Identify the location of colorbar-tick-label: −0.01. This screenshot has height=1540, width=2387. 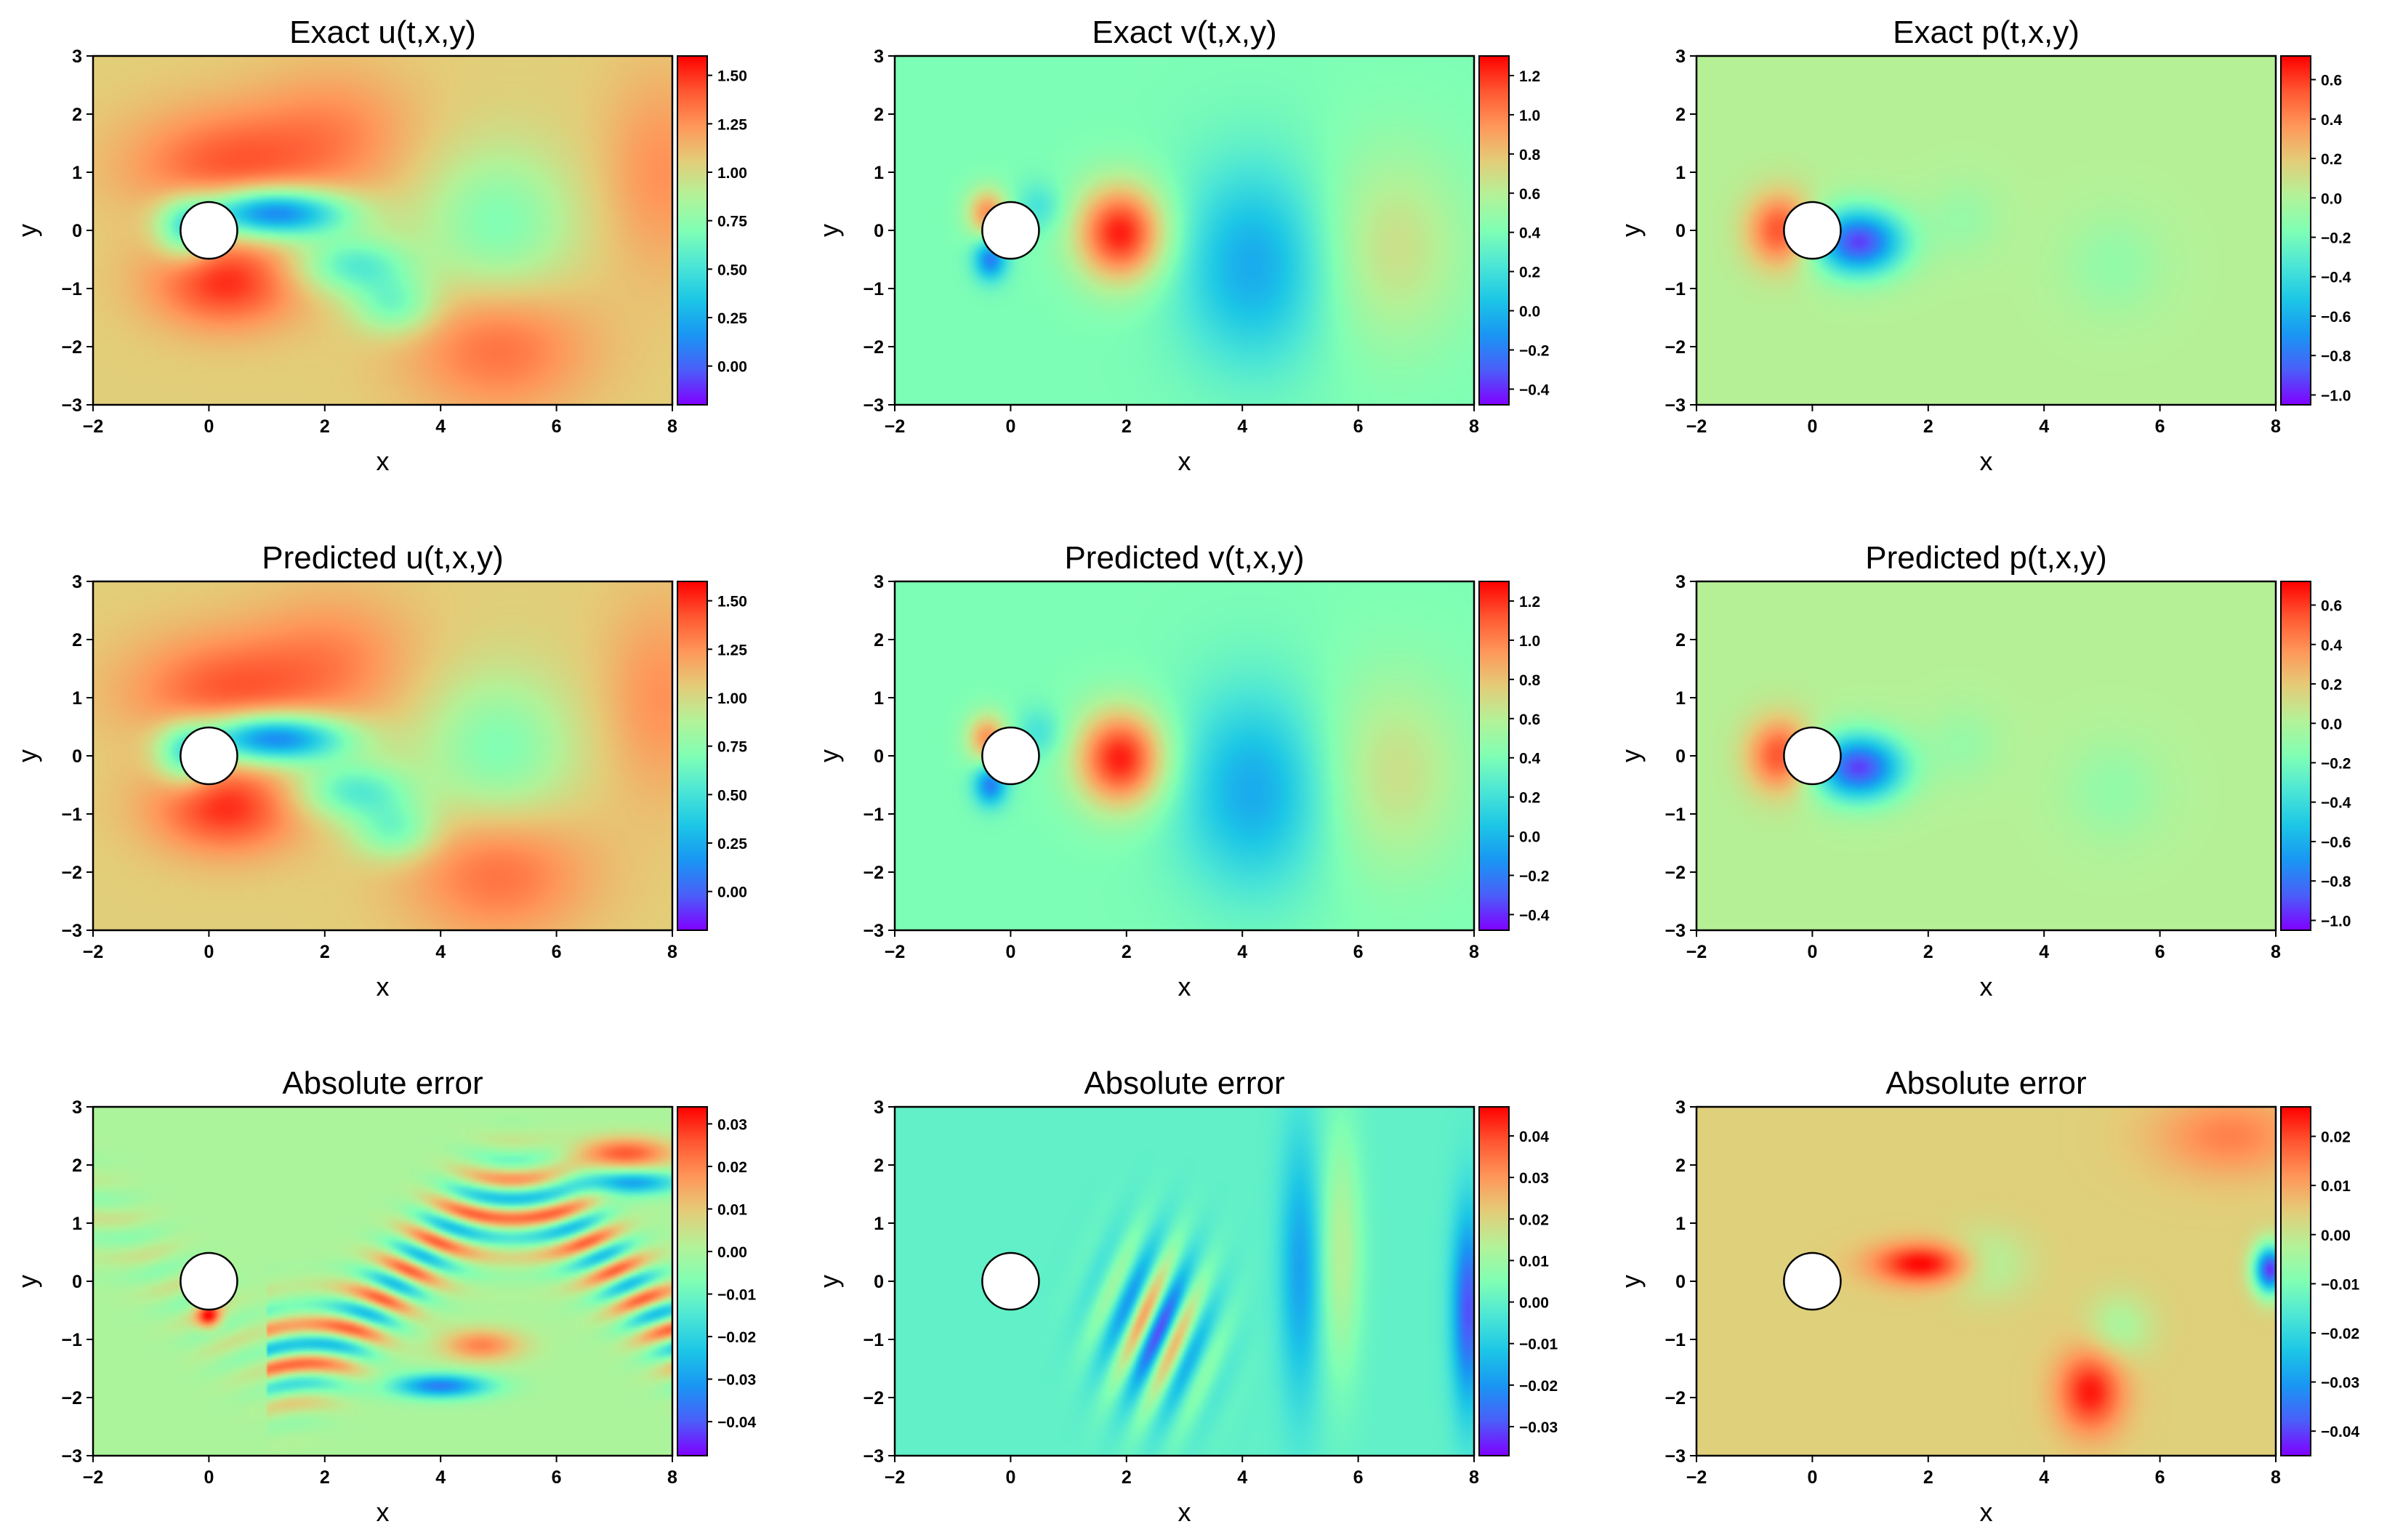
(736, 1295).